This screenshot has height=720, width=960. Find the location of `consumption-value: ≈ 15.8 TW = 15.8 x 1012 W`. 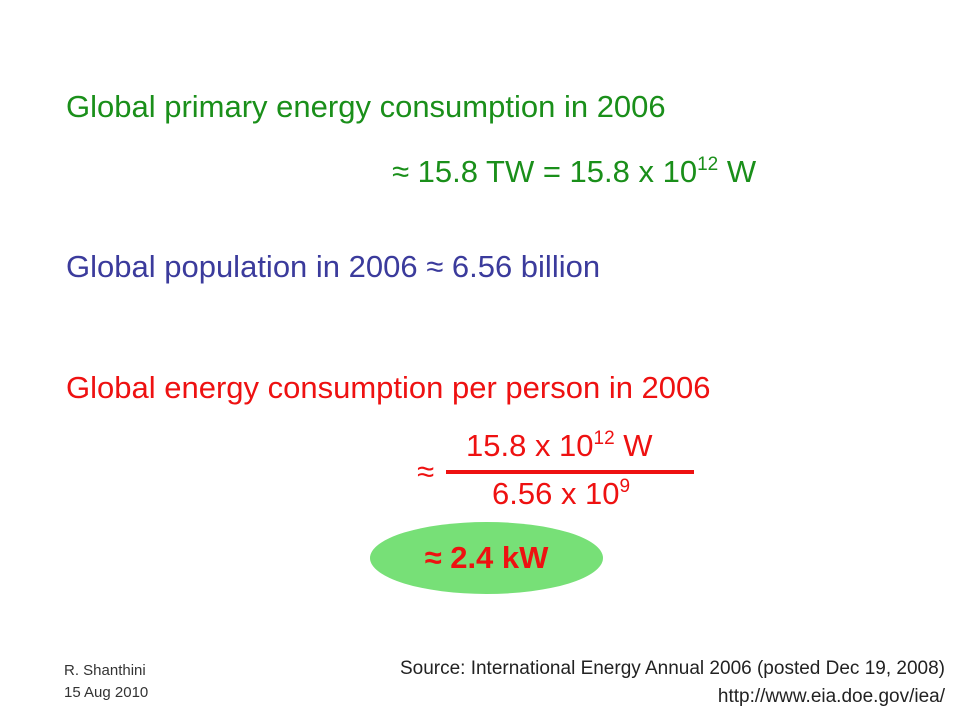

consumption-value: ≈ 15.8 TW = 15.8 x 1012 W is located at coordinates (574, 172).